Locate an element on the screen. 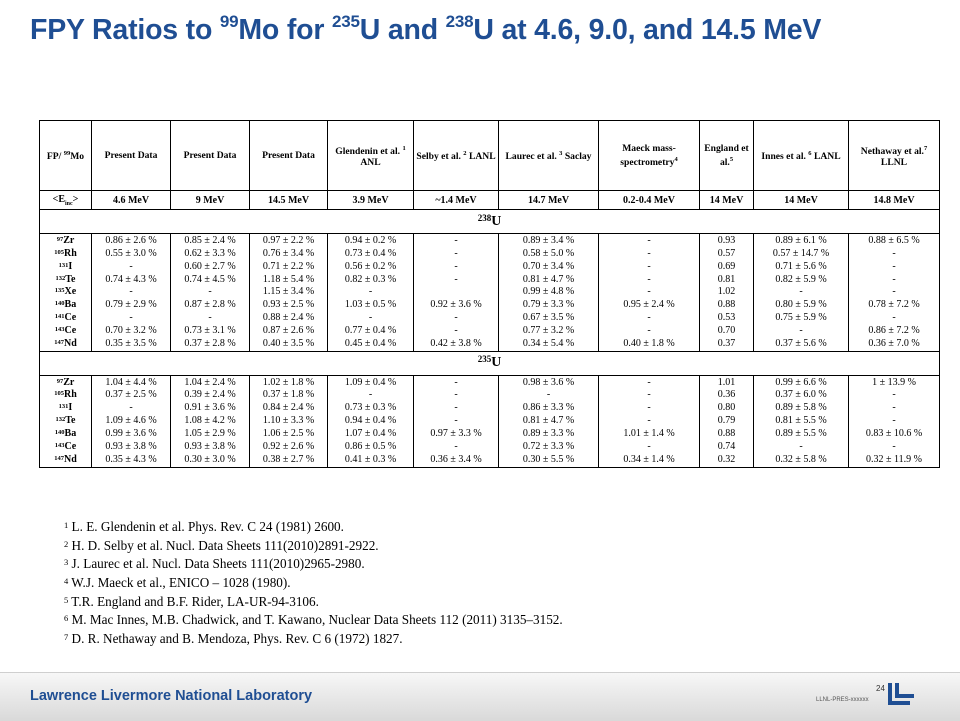 Image resolution: width=960 pixels, height=721 pixels. data-value: 0.97 ± 2.2 % is located at coordinates (288, 240).